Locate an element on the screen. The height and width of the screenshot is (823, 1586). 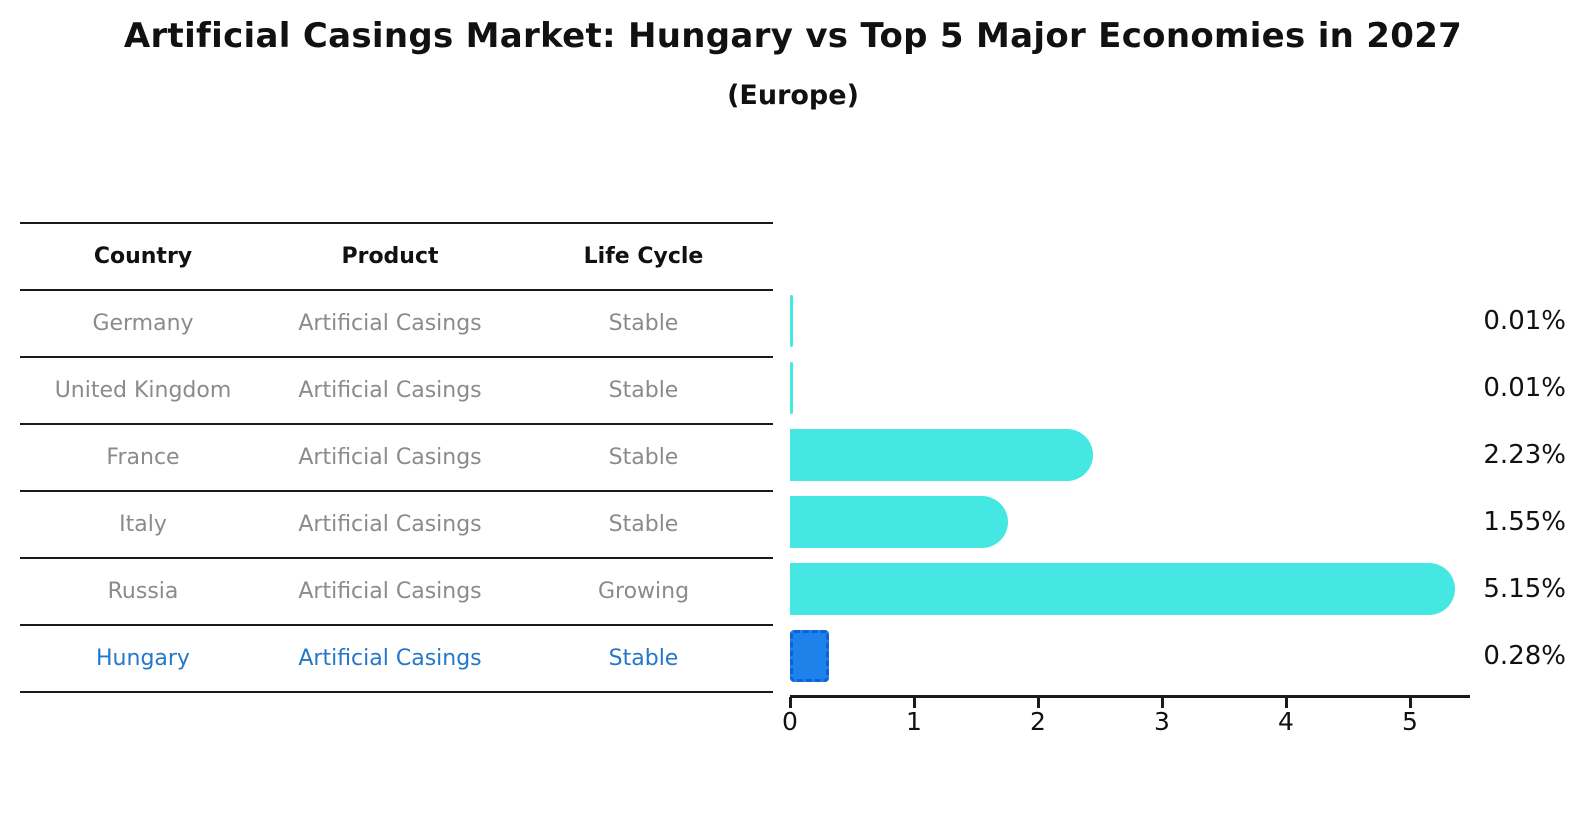
table-row-germany: Germany Artificial Casings Stable is located at coordinates (396, 324).